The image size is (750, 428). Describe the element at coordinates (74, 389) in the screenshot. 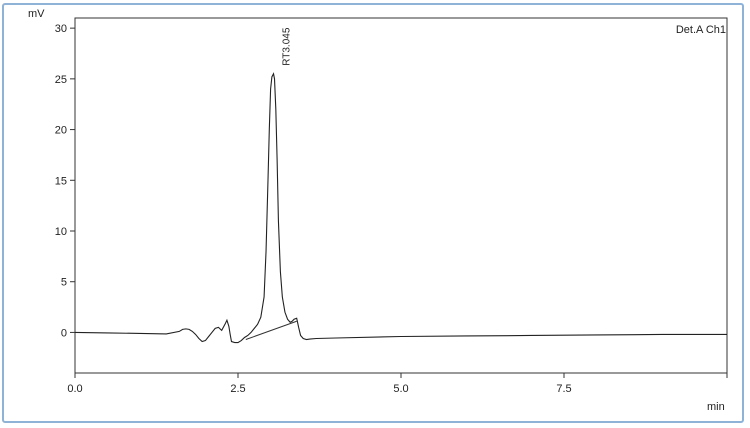

I see `x-tick-label: 0.0` at that location.